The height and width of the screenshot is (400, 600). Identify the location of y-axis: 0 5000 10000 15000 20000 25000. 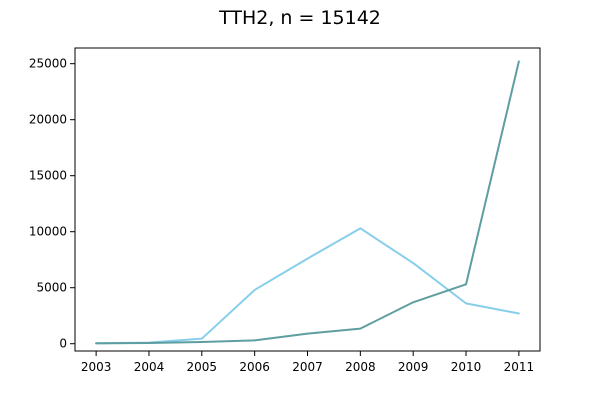
(52, 204).